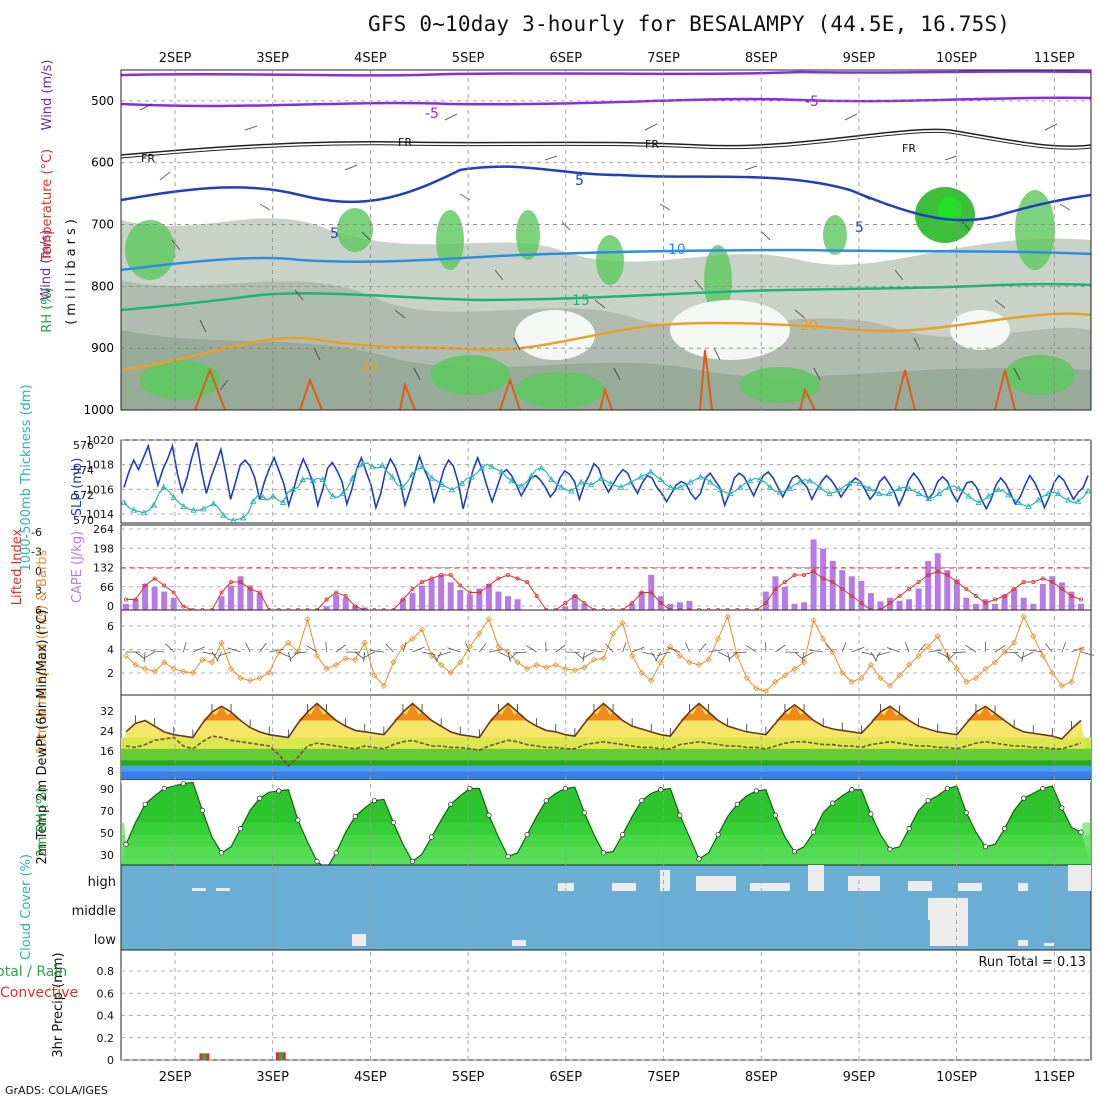 Image resolution: width=1100 pixels, height=1100 pixels. I want to click on temp-tick-16: 16, so click(107, 751).